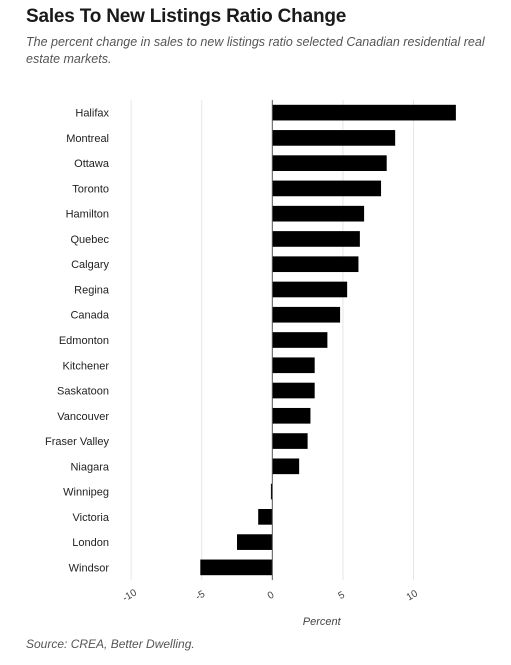 The image size is (511, 665). I want to click on x-tick-label: -10, so click(130, 595).